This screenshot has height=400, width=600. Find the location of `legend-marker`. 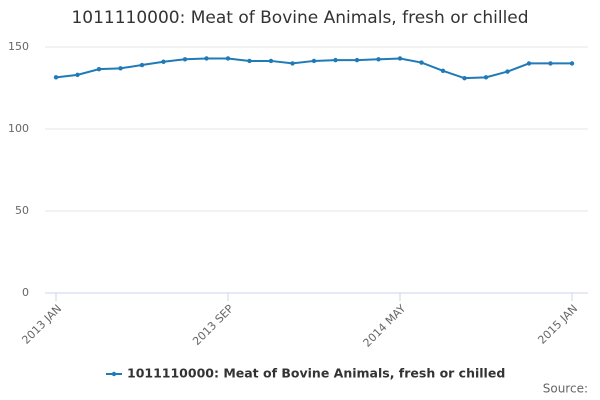

legend-marker is located at coordinates (114, 374).